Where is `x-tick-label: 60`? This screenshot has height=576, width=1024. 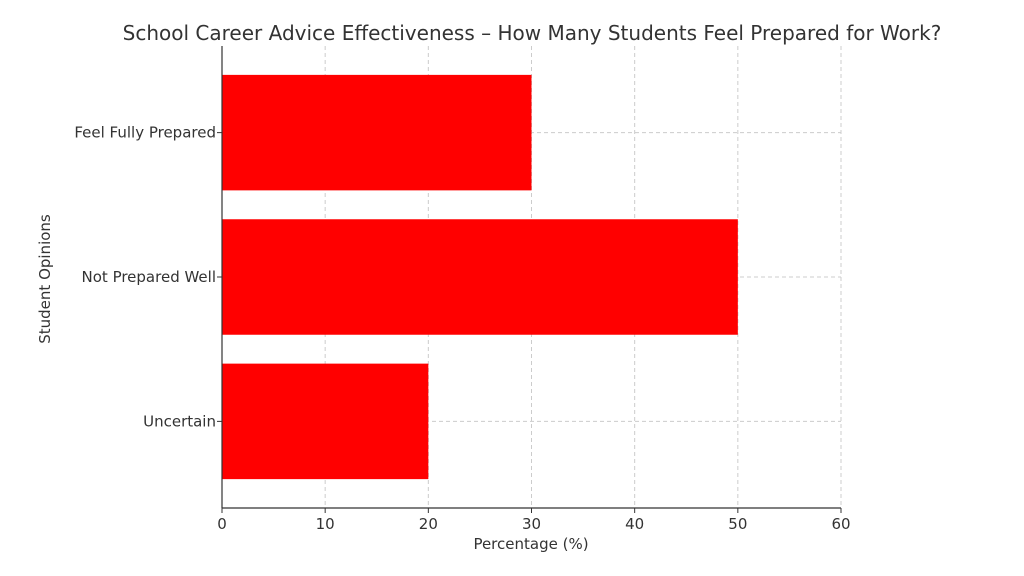
x-tick-label: 60 is located at coordinates (840, 524).